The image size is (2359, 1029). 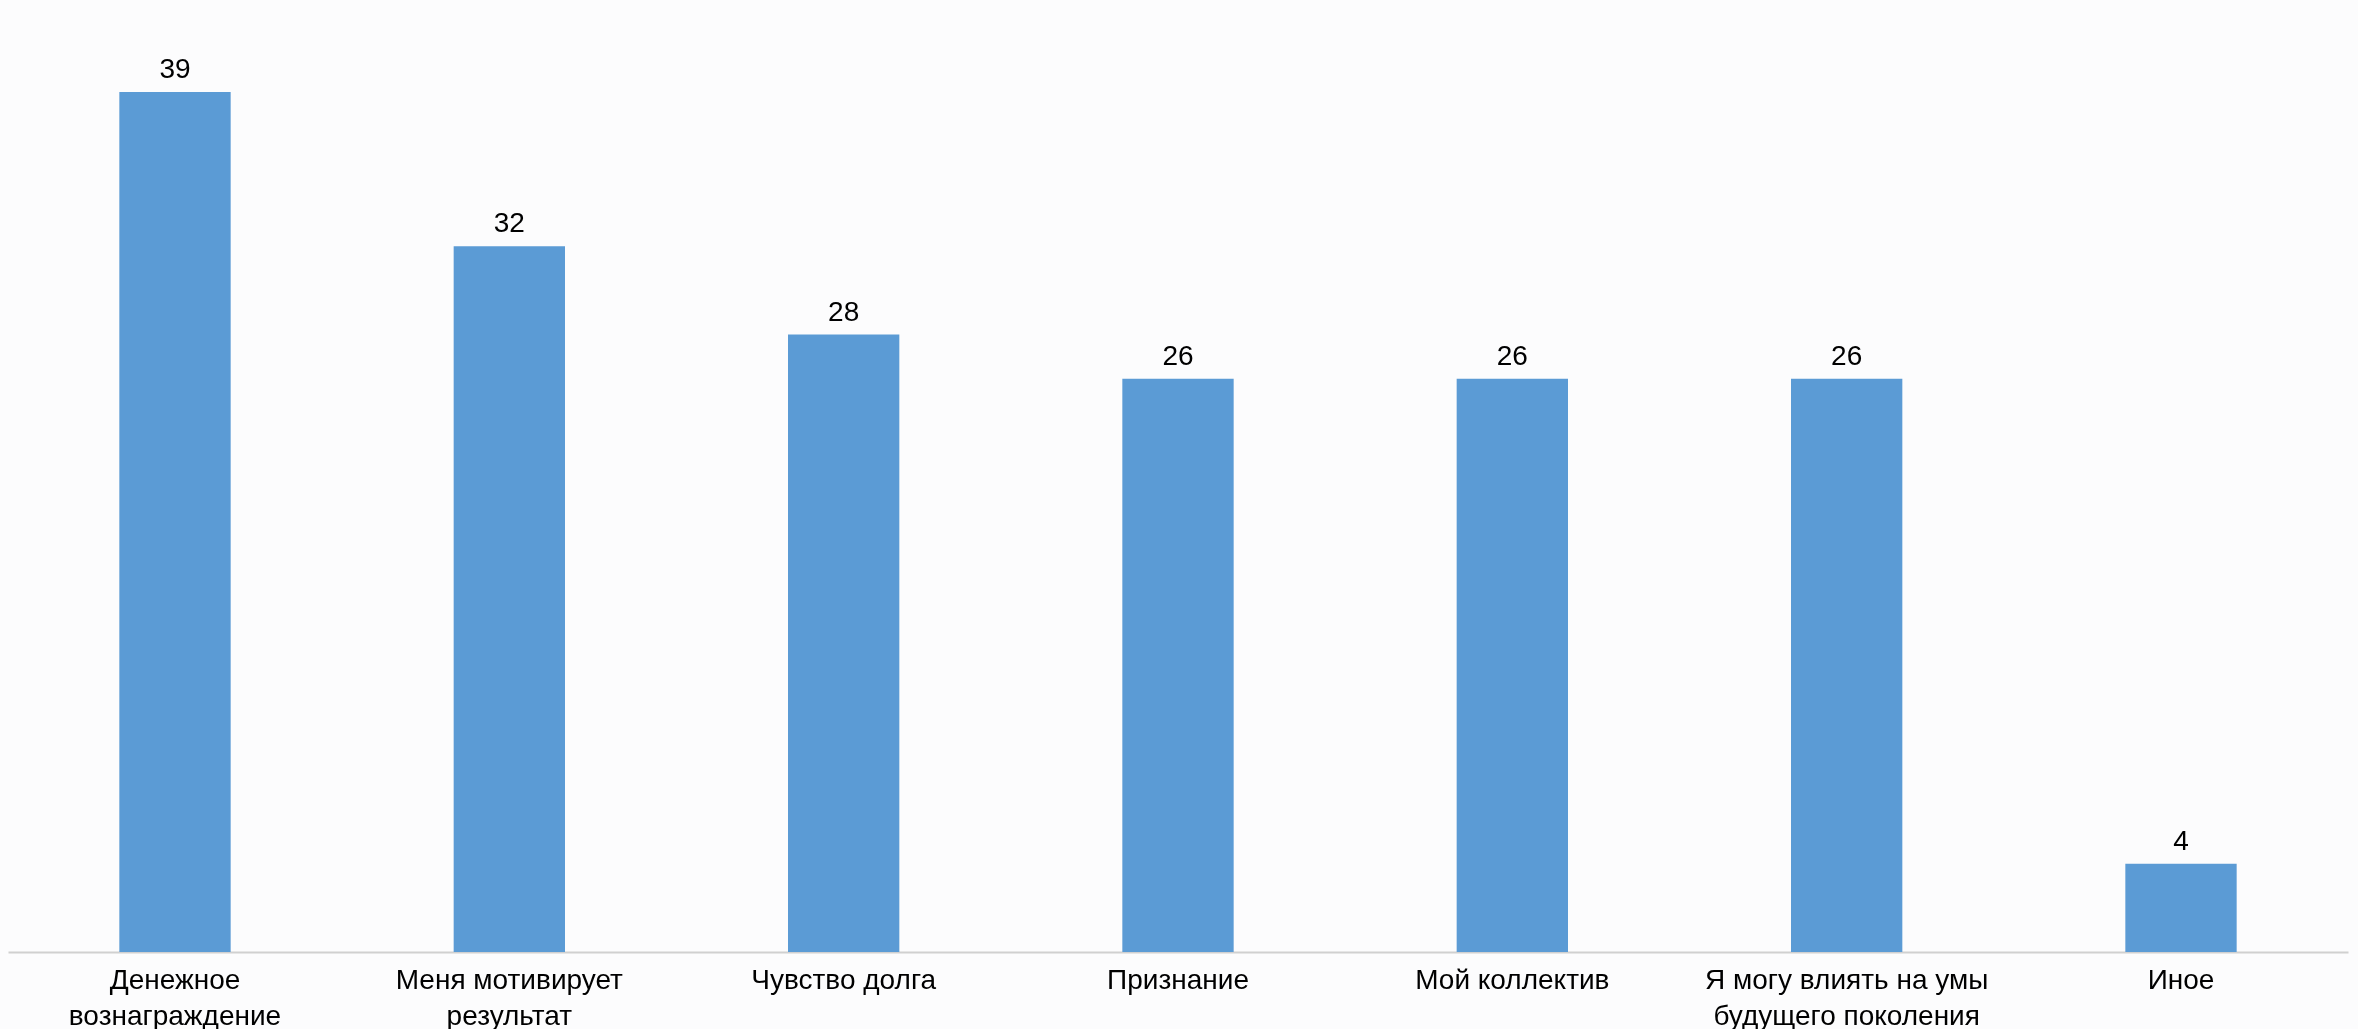 What do you see at coordinates (1512, 979) in the screenshot?
I see `x-tick-label: Мой коллектив` at bounding box center [1512, 979].